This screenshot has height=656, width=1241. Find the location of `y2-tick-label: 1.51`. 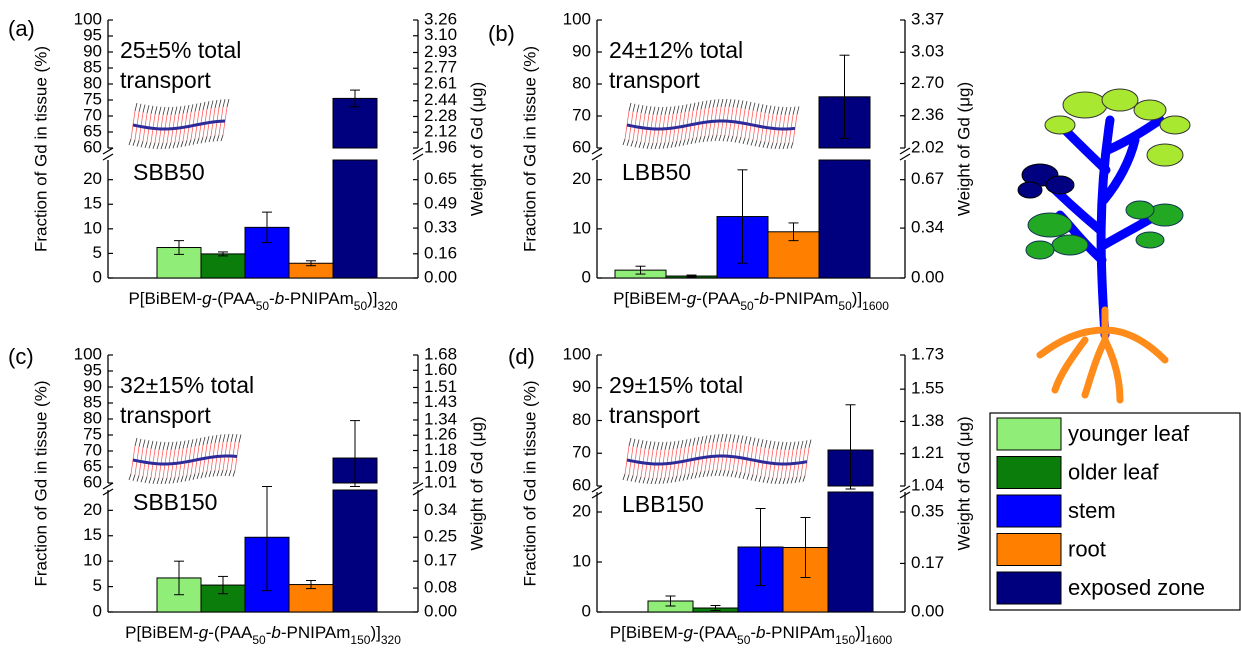

y2-tick-label: 1.51 is located at coordinates (440, 386).